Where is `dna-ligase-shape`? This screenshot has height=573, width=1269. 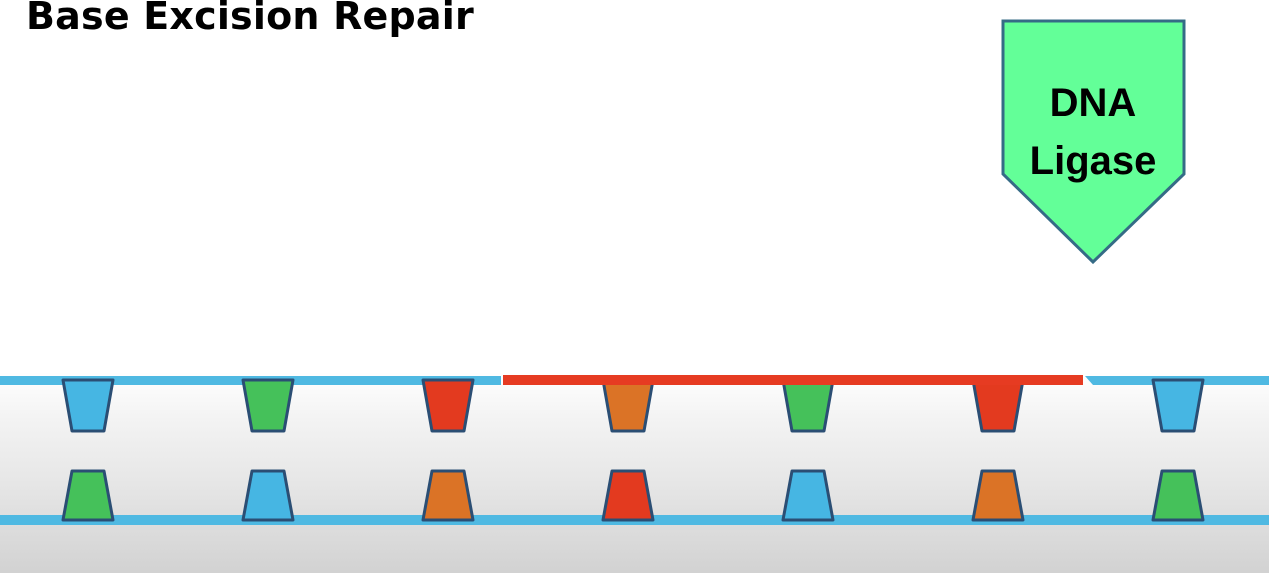 dna-ligase-shape is located at coordinates (1093, 141).